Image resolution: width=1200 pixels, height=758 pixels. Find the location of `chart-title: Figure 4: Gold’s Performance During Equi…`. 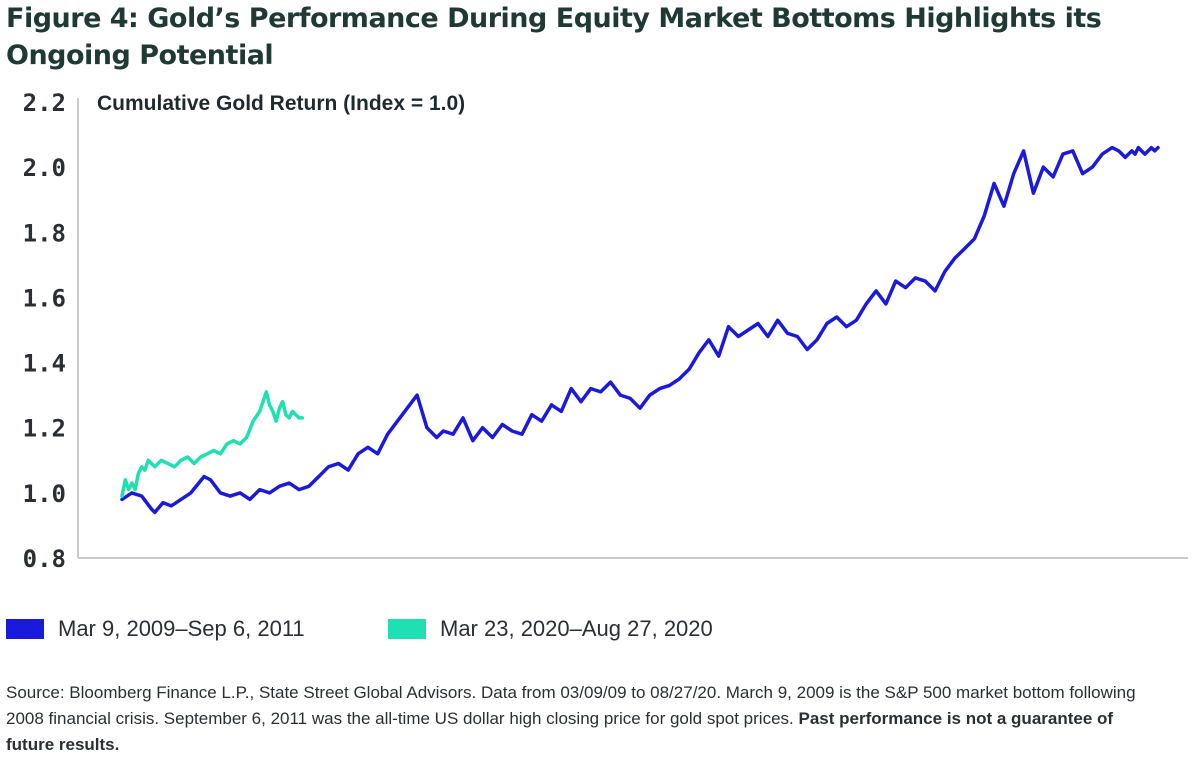

chart-title: Figure 4: Gold’s Performance During Equi… is located at coordinates (554, 37).